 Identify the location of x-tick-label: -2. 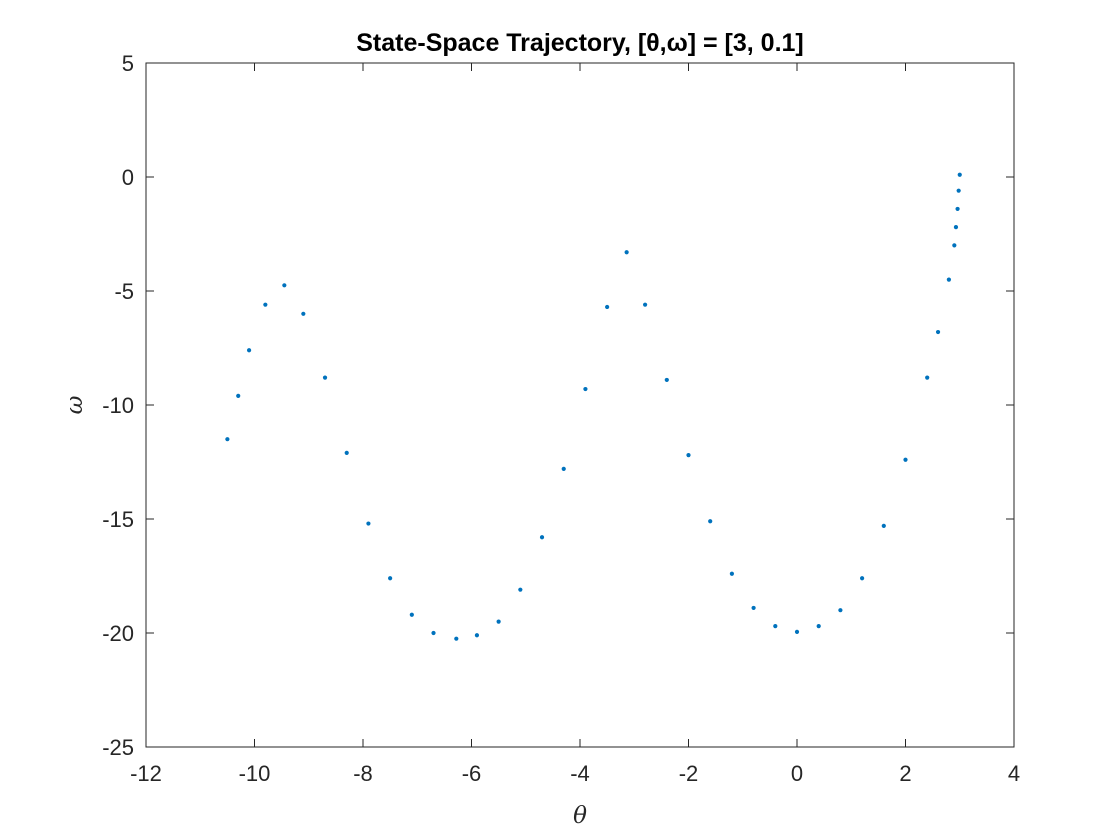
(689, 773).